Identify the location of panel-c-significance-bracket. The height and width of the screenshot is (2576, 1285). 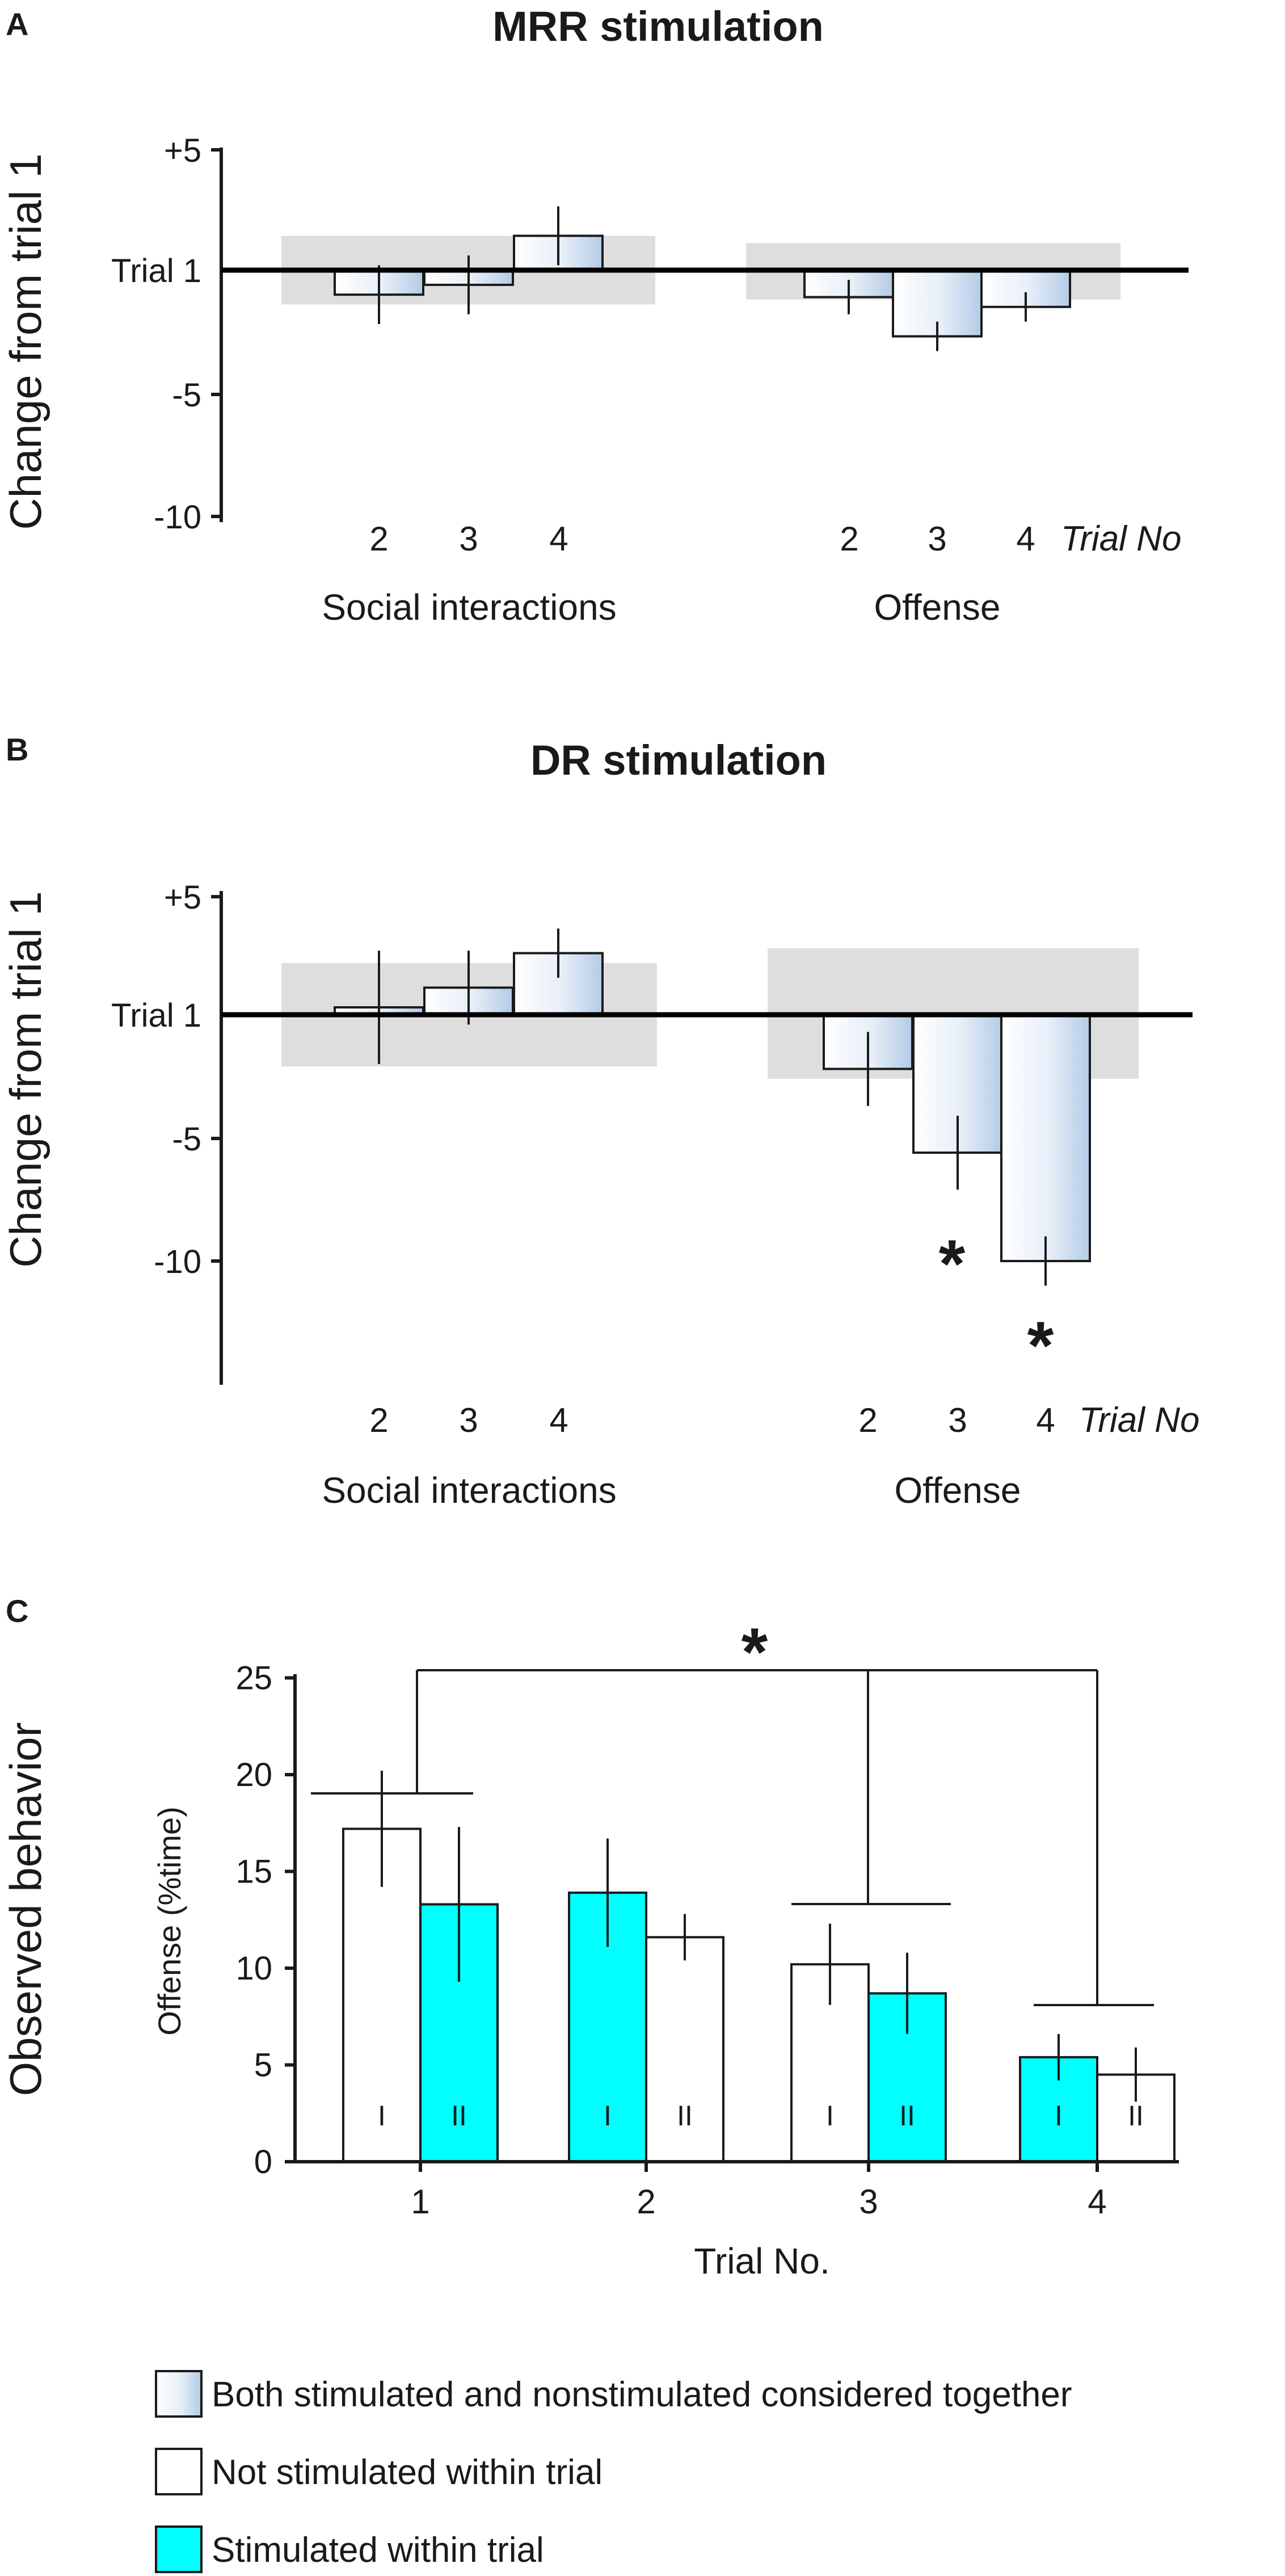
(732, 1837).